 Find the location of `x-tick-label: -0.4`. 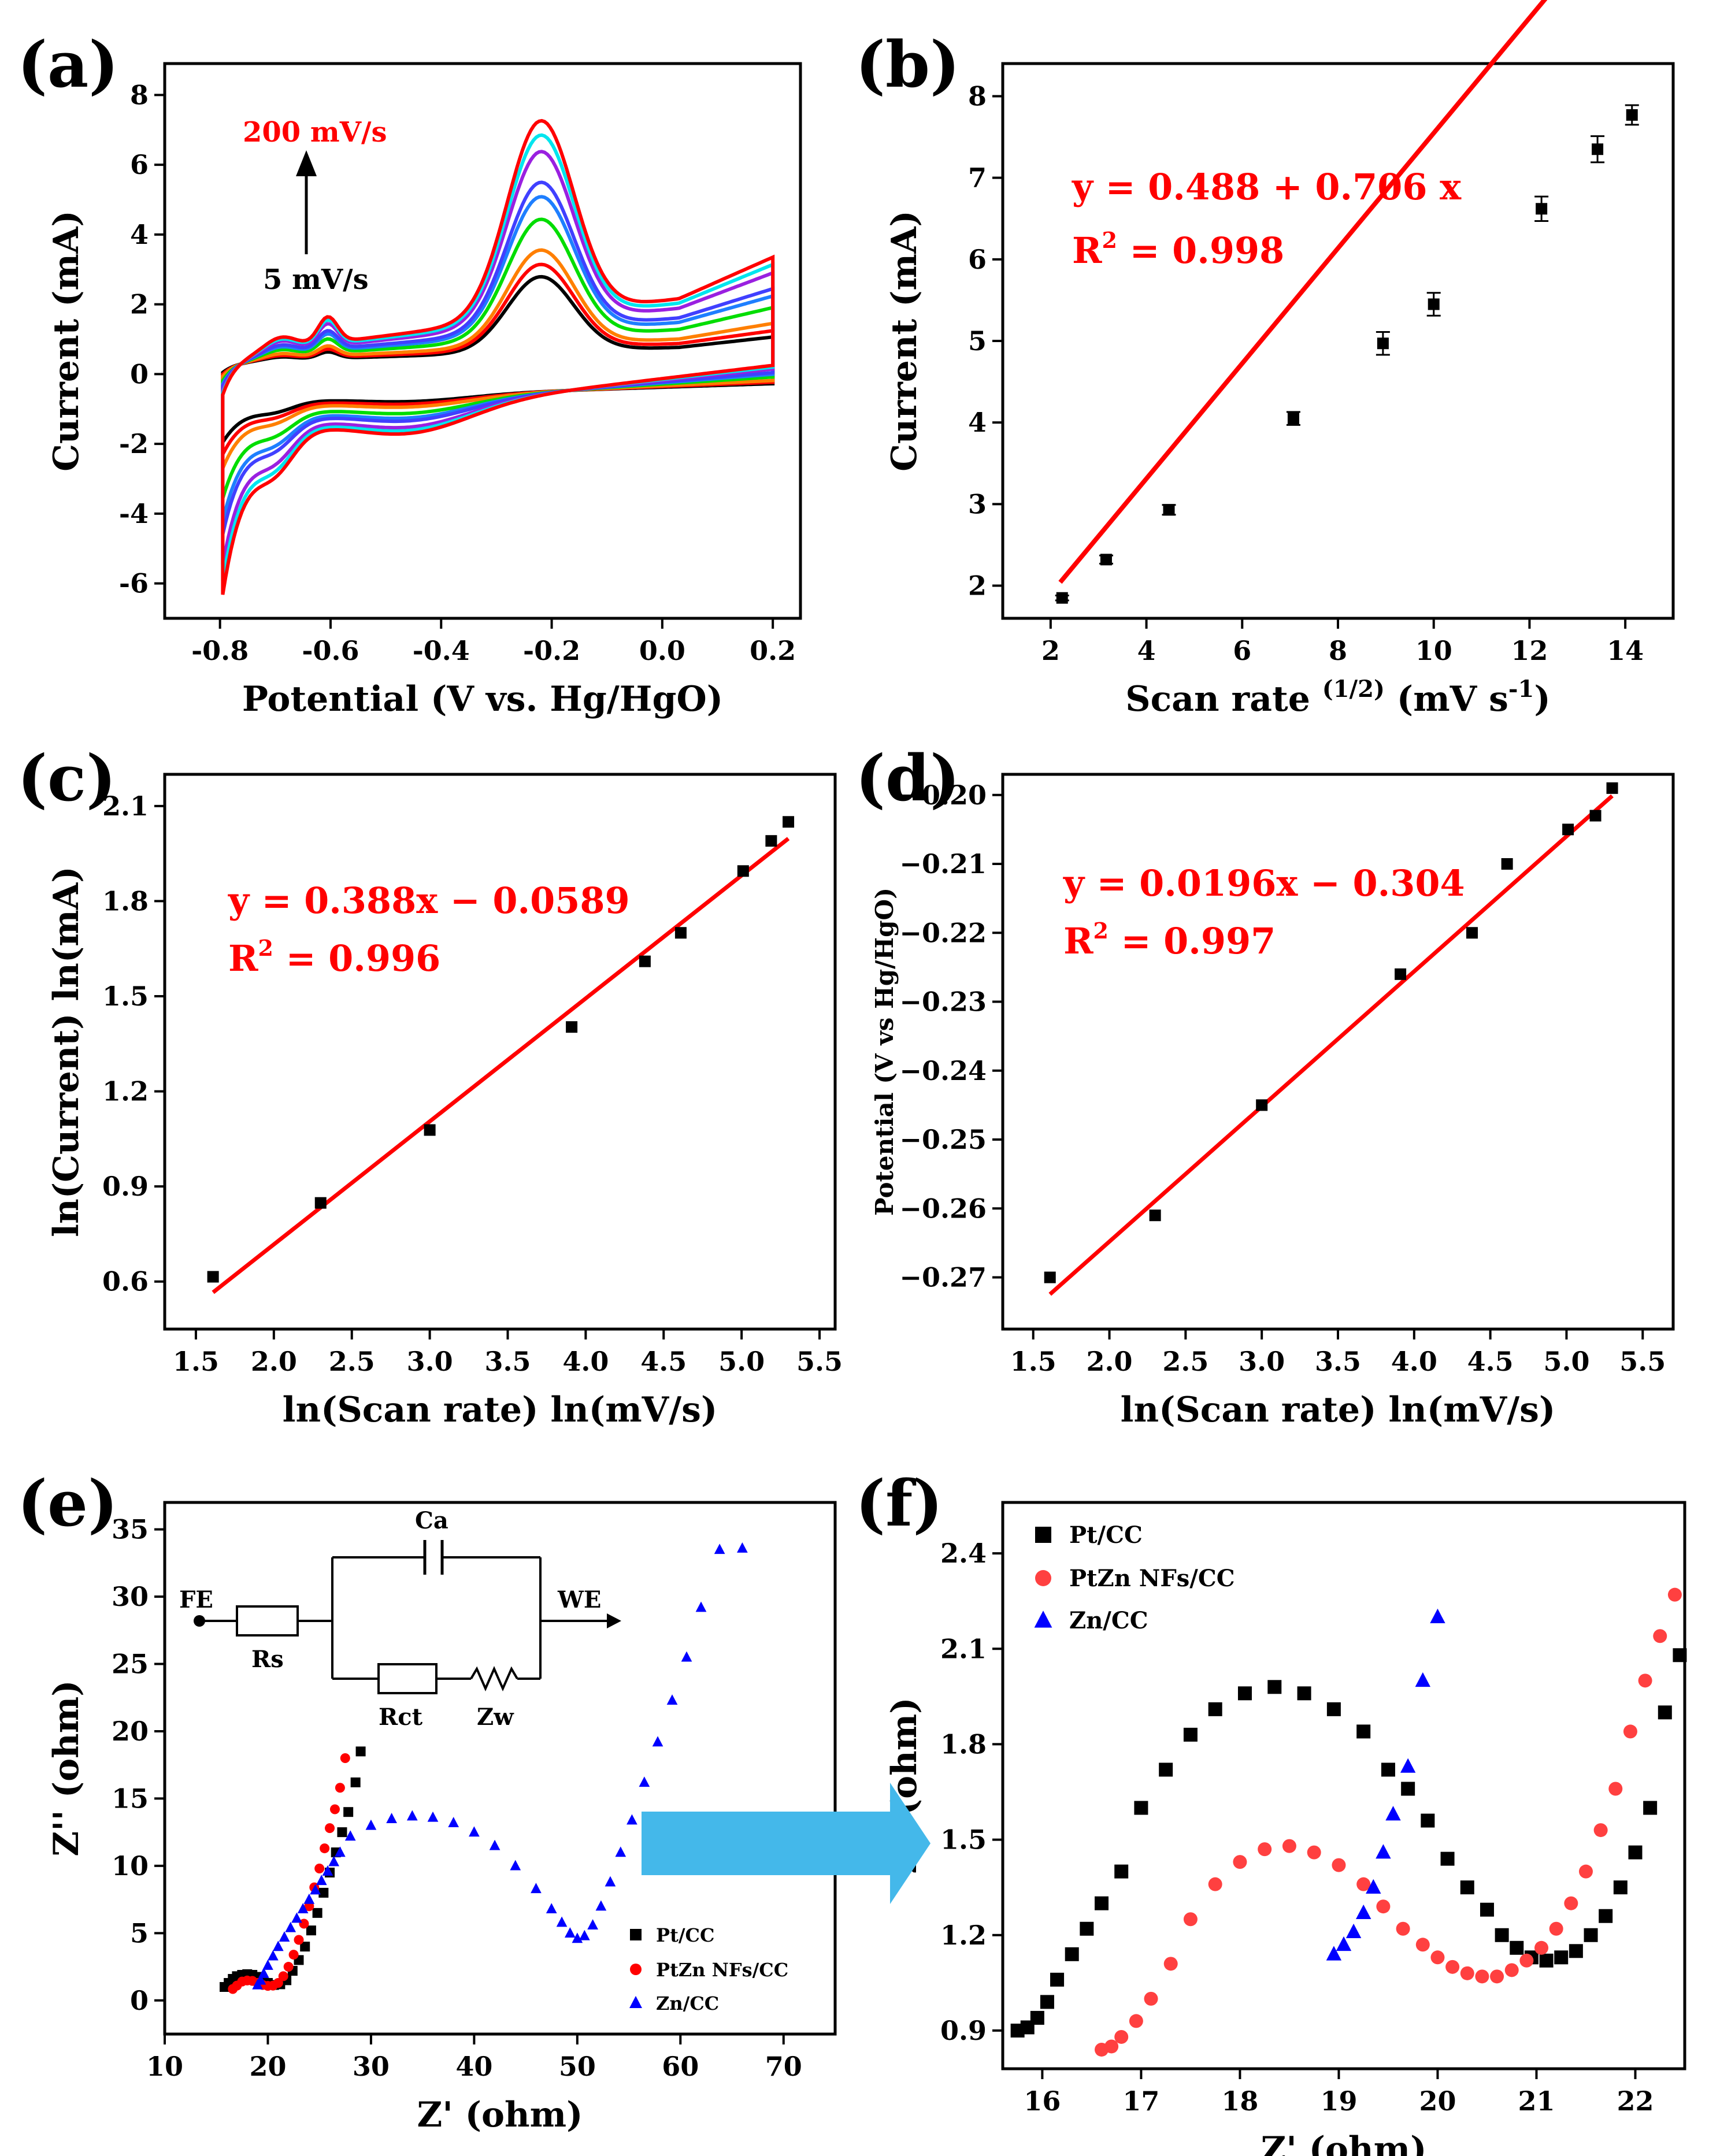

x-tick-label: -0.4 is located at coordinates (441, 650).